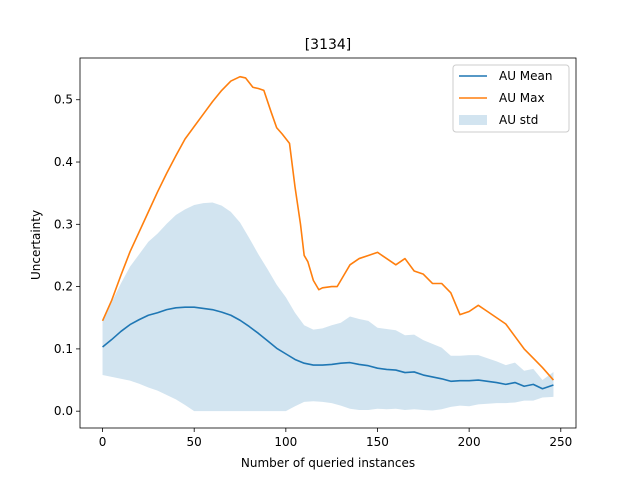 This screenshot has width=640, height=480. Describe the element at coordinates (194, 442) in the screenshot. I see `x-tick-label: 50` at that location.